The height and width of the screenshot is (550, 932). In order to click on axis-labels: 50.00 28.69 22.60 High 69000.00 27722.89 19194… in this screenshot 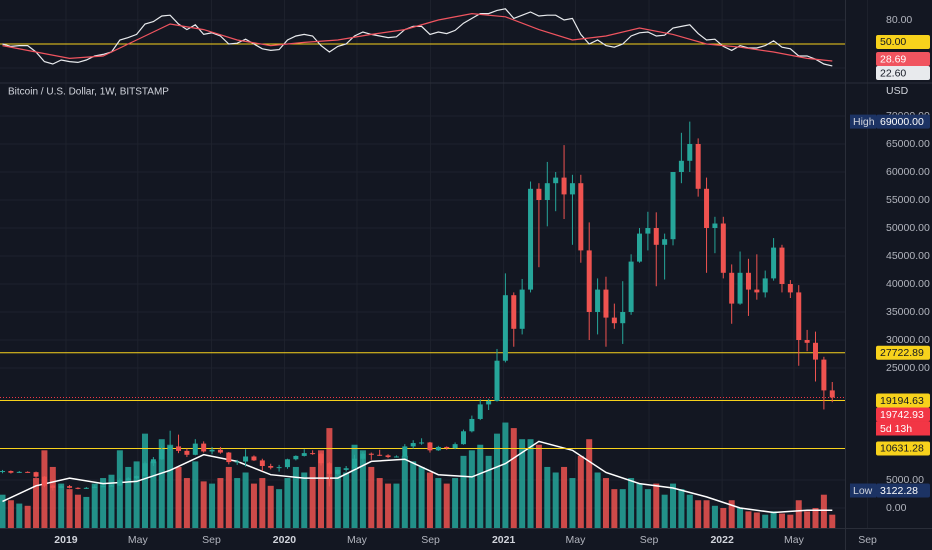, I will do `click(890, 266)`.